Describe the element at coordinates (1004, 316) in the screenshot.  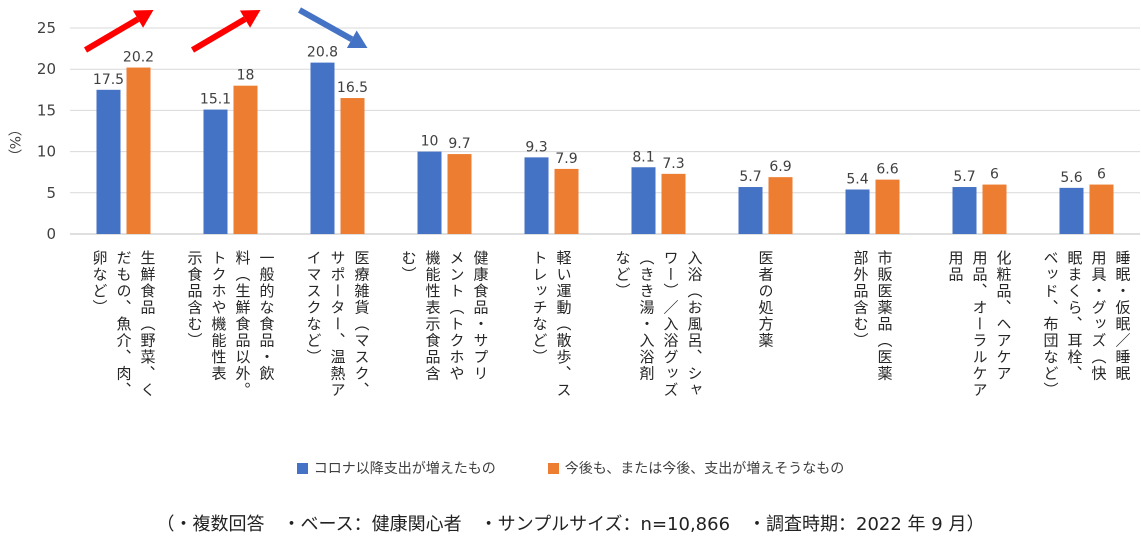
I see `x-axis-label-line: 化粧品、ヘアケア` at that location.